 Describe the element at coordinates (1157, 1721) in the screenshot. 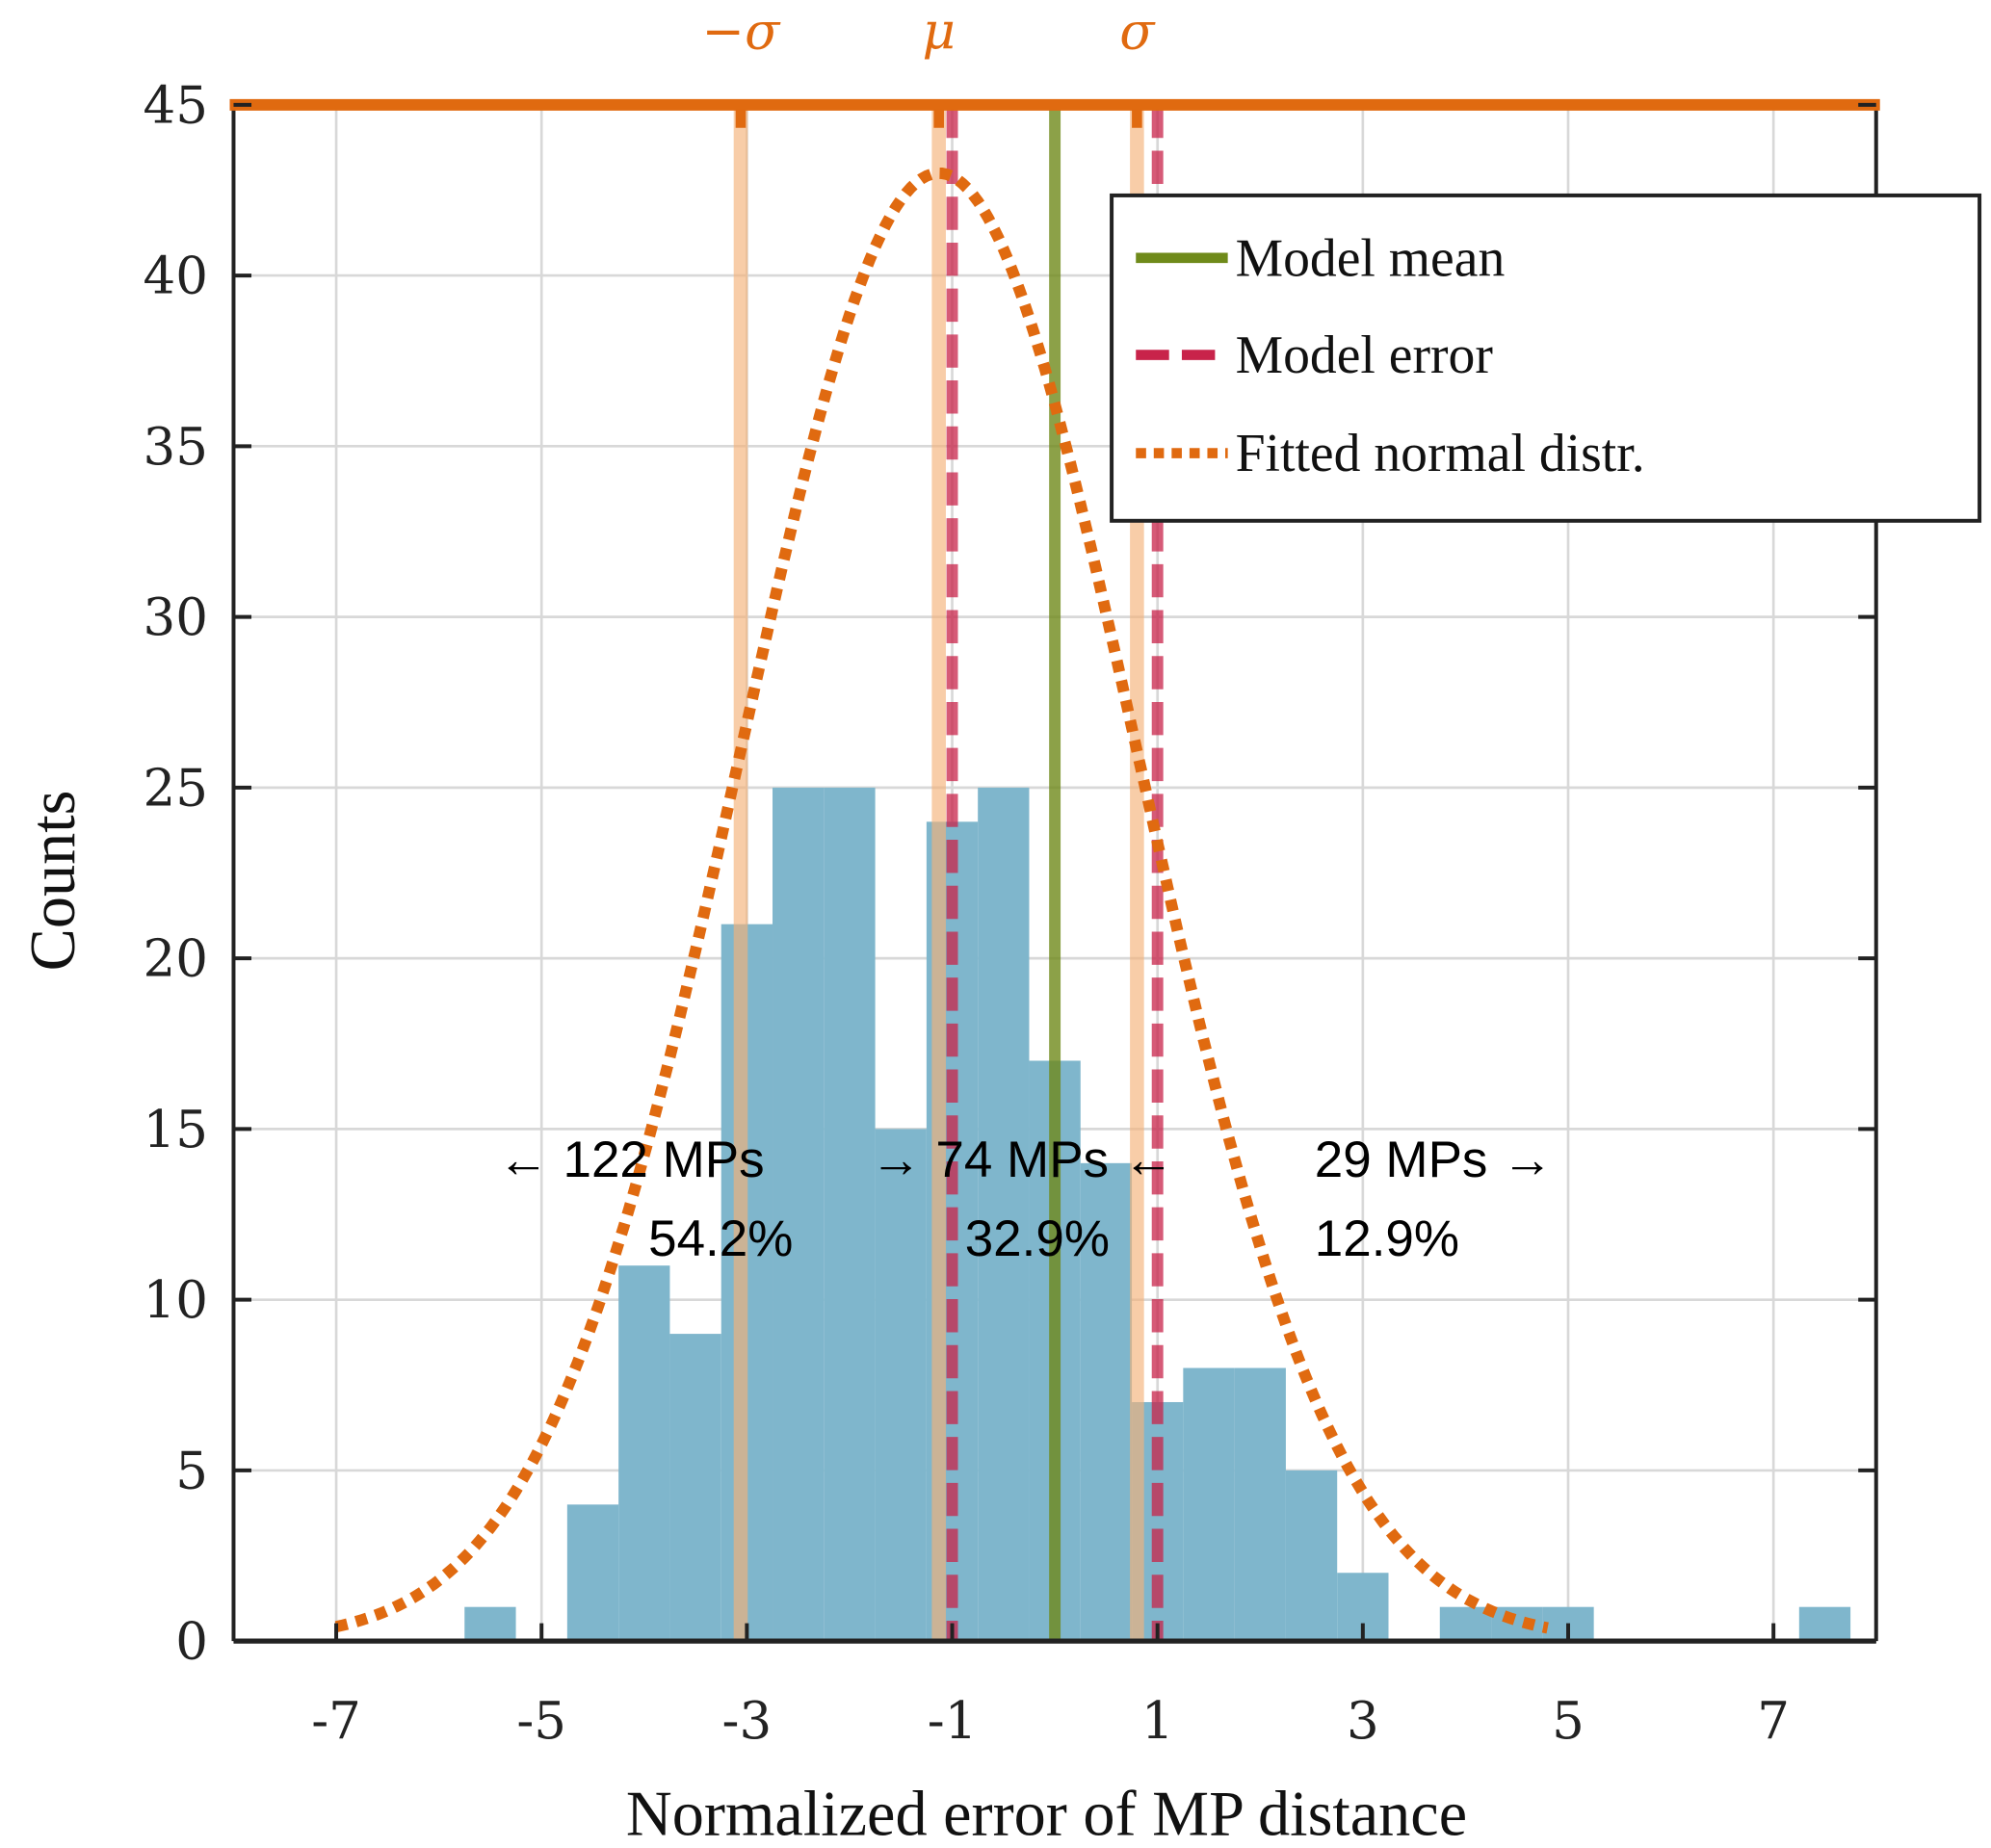

I see `x-tick-label: 1` at that location.